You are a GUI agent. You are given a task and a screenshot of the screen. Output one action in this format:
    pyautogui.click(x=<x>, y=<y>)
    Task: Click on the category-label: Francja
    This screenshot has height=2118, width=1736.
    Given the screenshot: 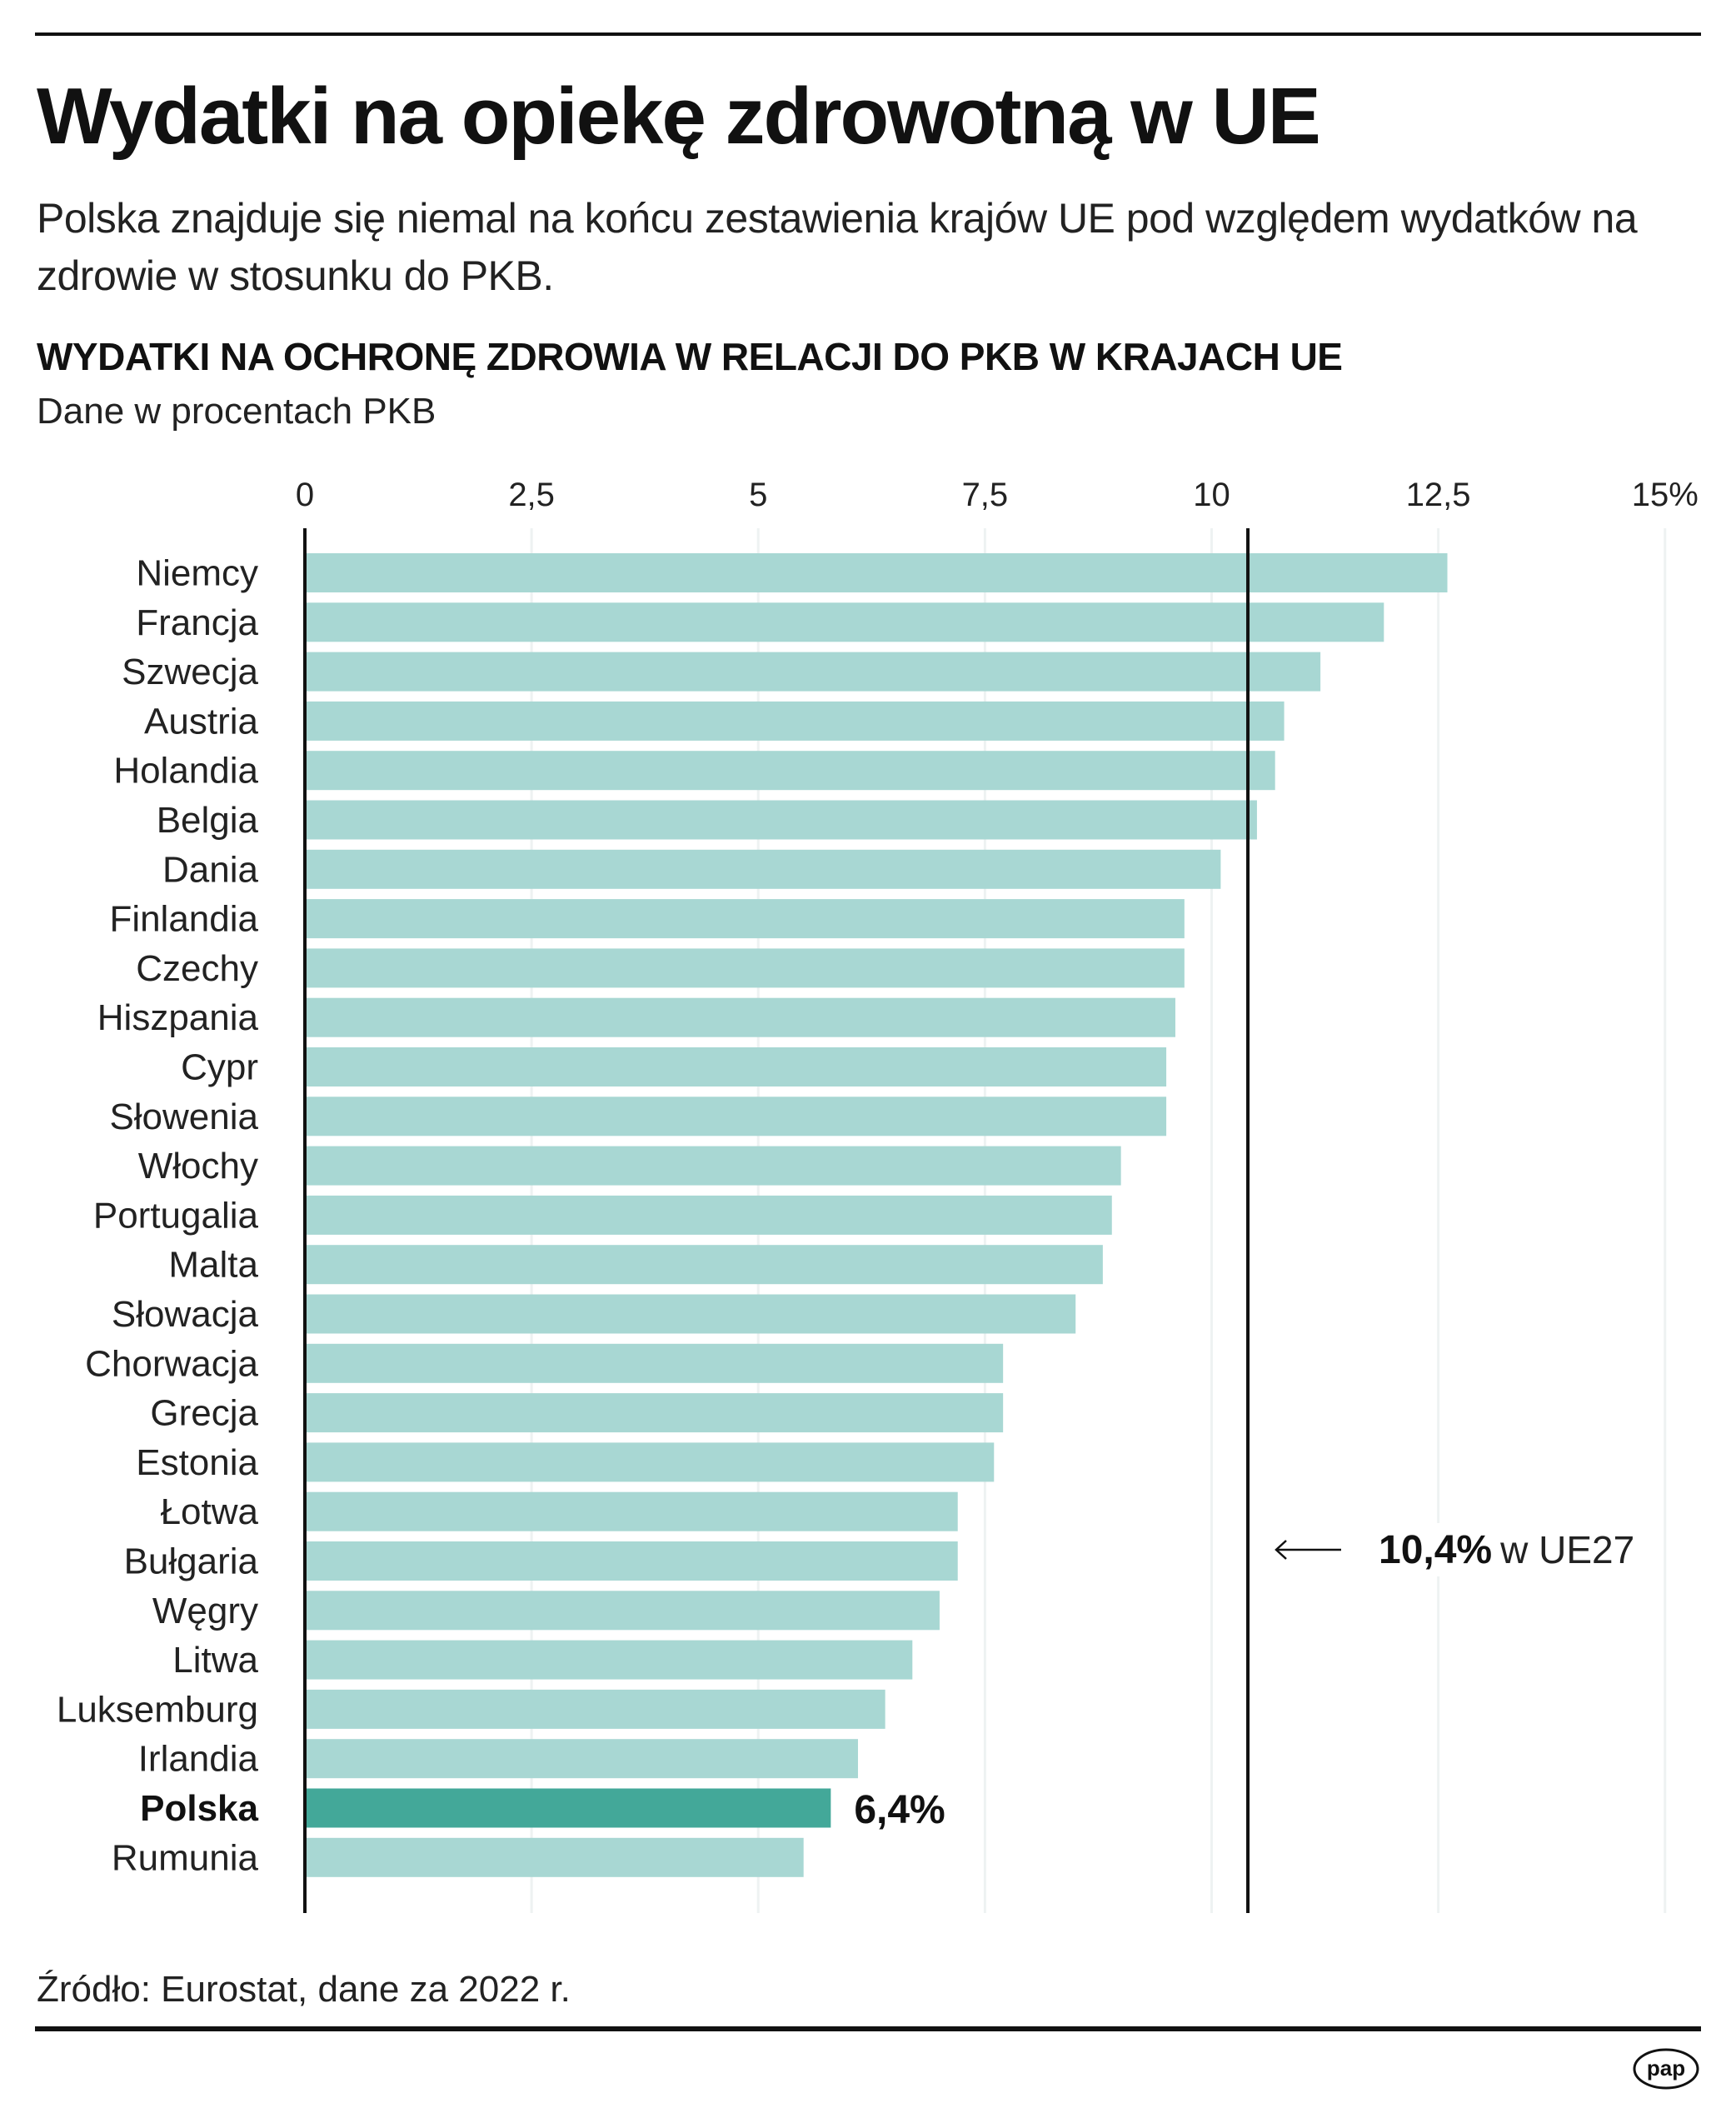 What is the action you would take?
    pyautogui.click(x=197, y=622)
    